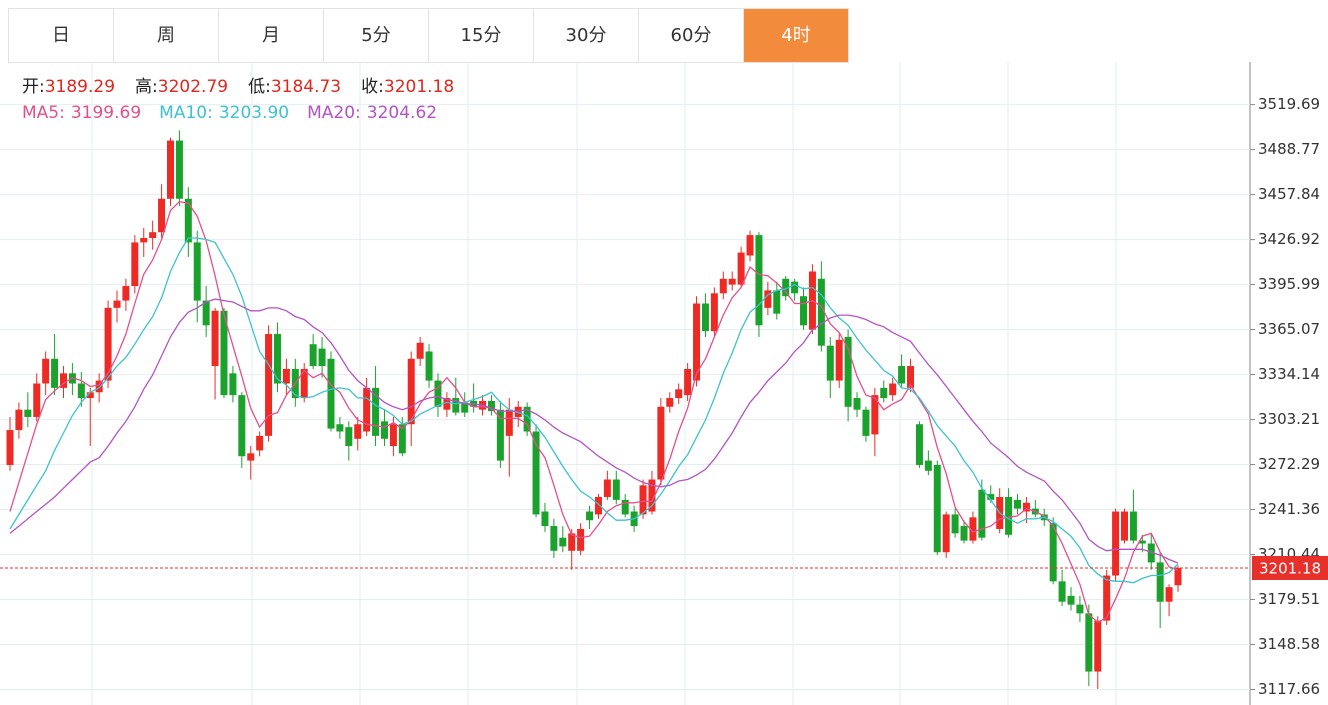  What do you see at coordinates (1289, 239) in the screenshot?
I see `y-tick-label: 3426.92` at bounding box center [1289, 239].